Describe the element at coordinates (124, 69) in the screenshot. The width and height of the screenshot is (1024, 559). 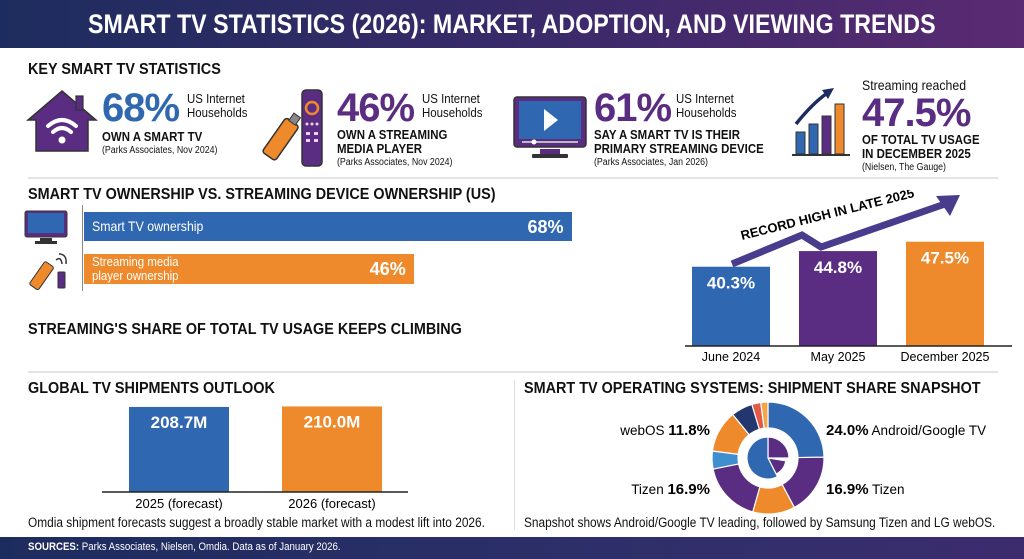
I see `key-stats-title: KEY SMART TV STATISTICS` at that location.